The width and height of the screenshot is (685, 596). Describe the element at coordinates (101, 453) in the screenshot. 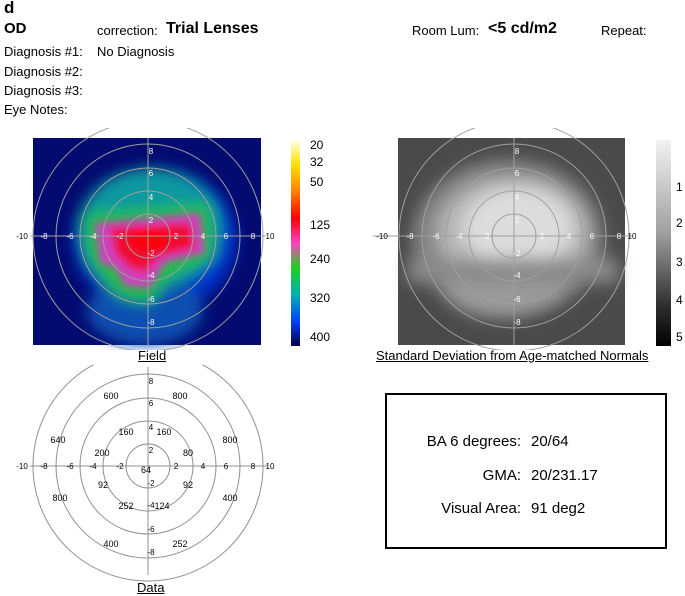

I see `data-point: 200` at that location.